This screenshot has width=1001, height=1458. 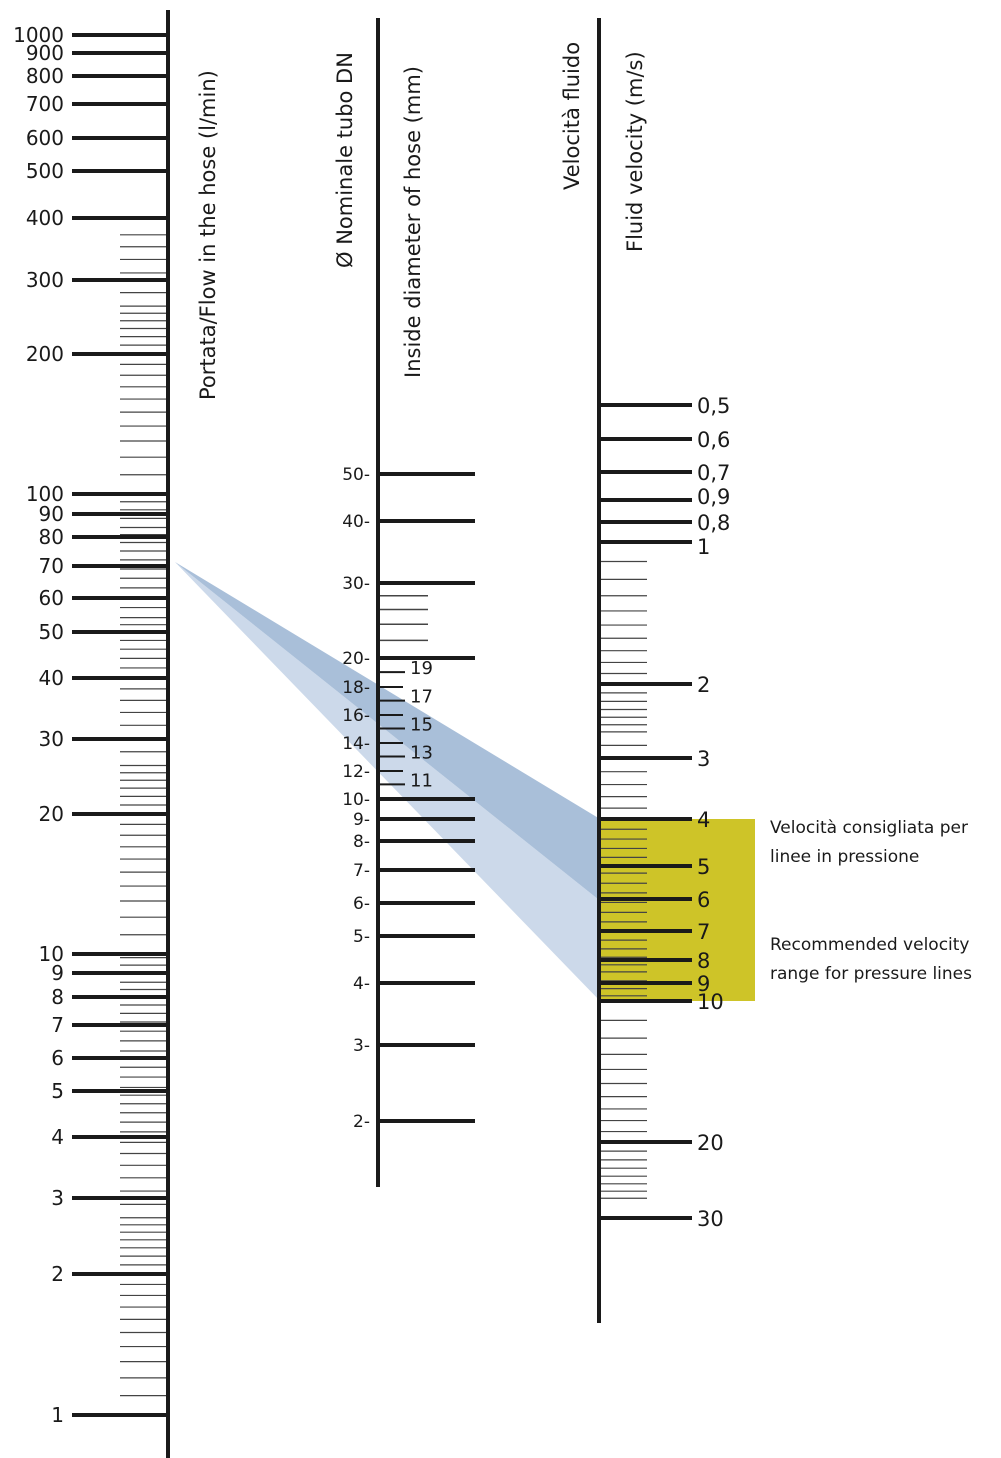 I want to click on flow-tick-label: 4, so click(x=57, y=1137).